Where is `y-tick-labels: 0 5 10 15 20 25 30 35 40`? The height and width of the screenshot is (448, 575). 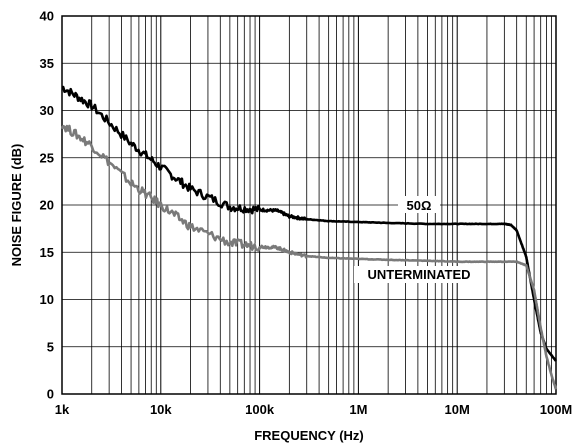
y-tick-labels: 0 5 10 15 20 25 30 35 40 is located at coordinates (47, 205).